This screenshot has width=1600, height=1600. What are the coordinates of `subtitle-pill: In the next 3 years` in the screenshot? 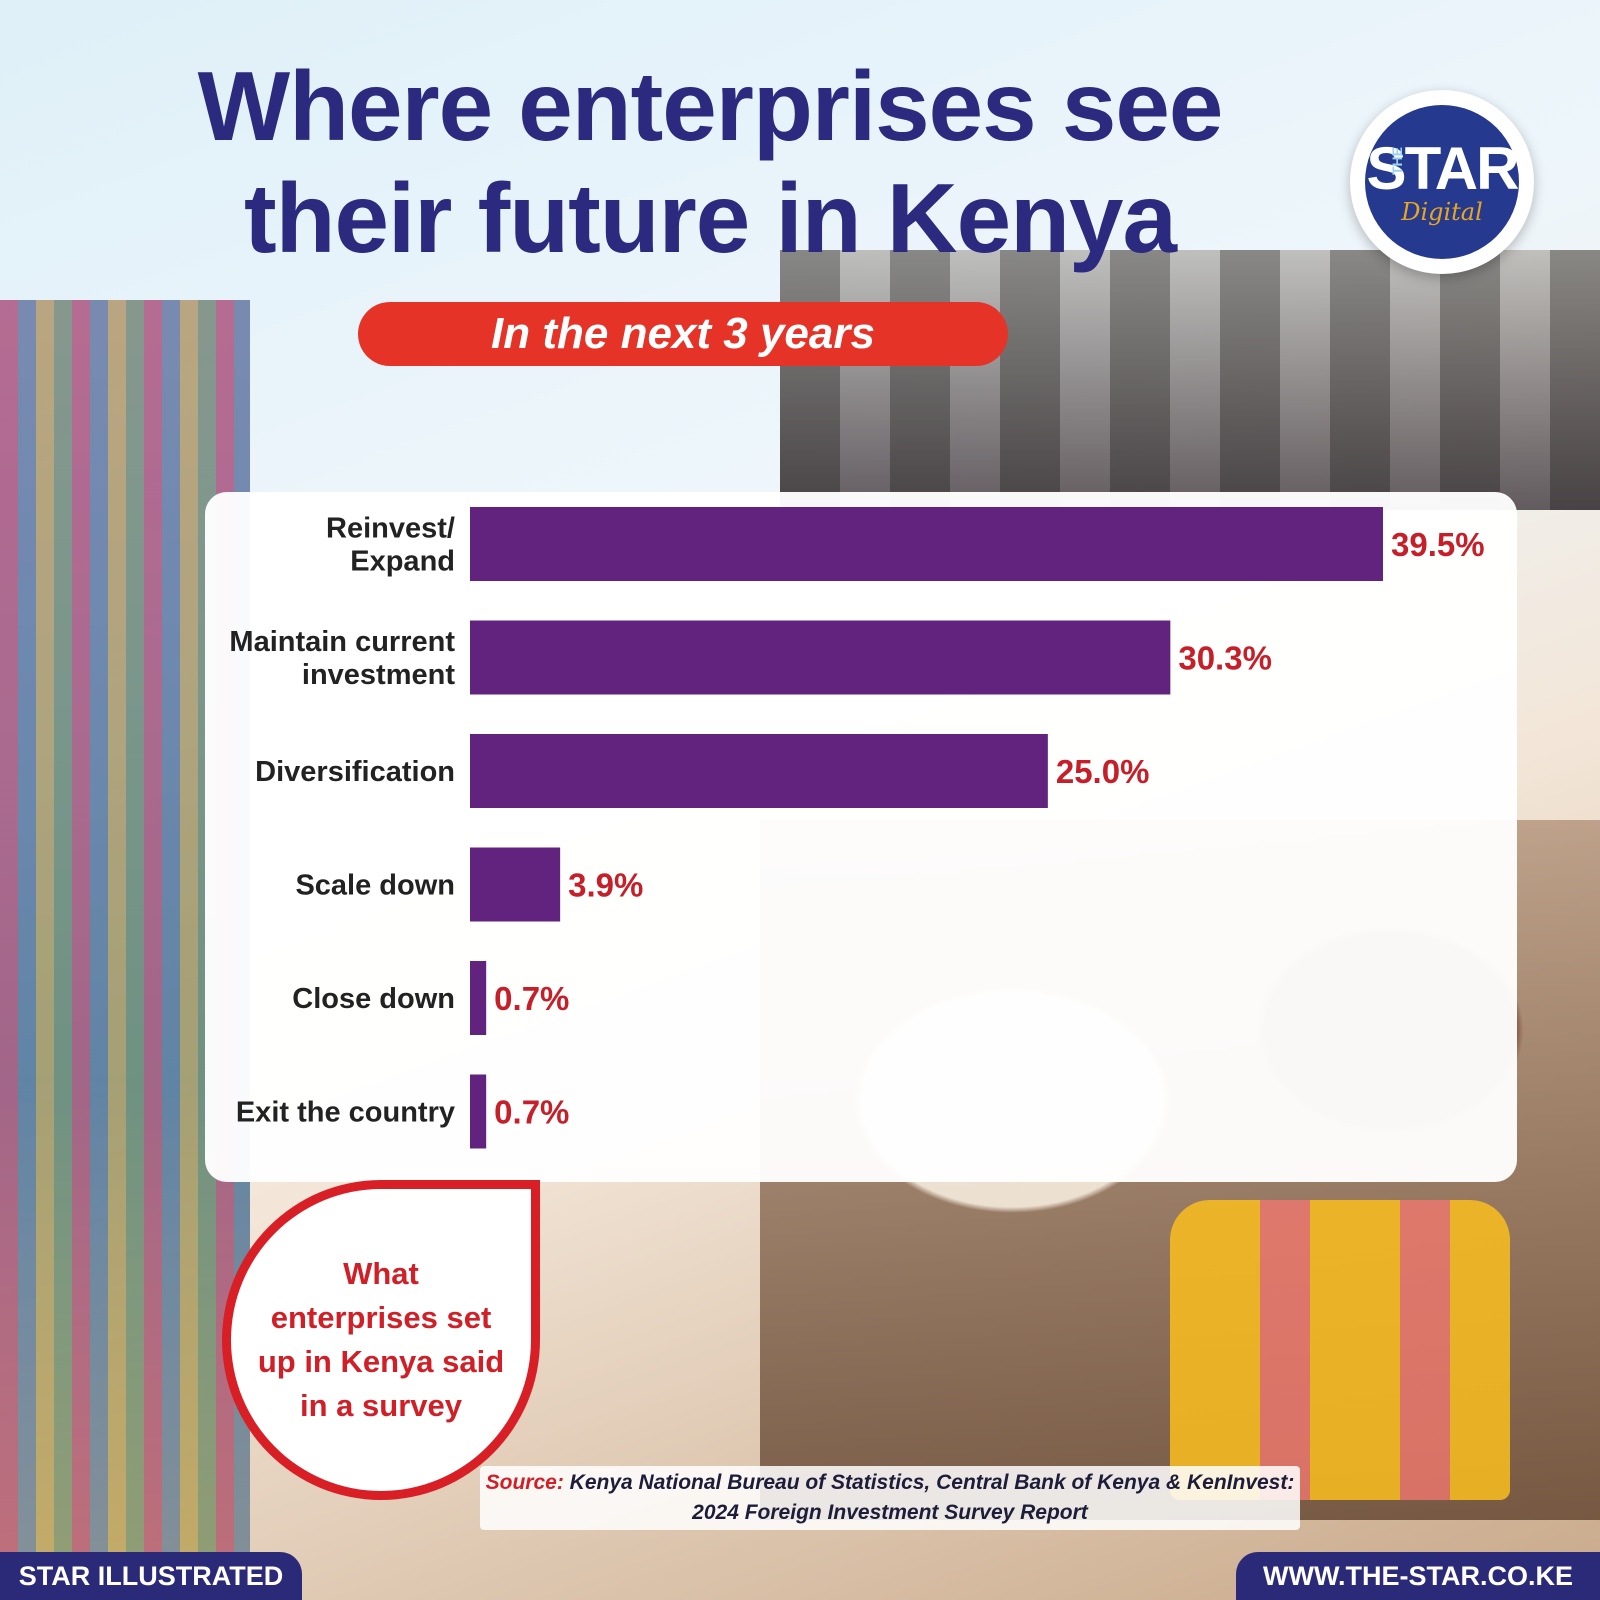 It's located at (683, 334).